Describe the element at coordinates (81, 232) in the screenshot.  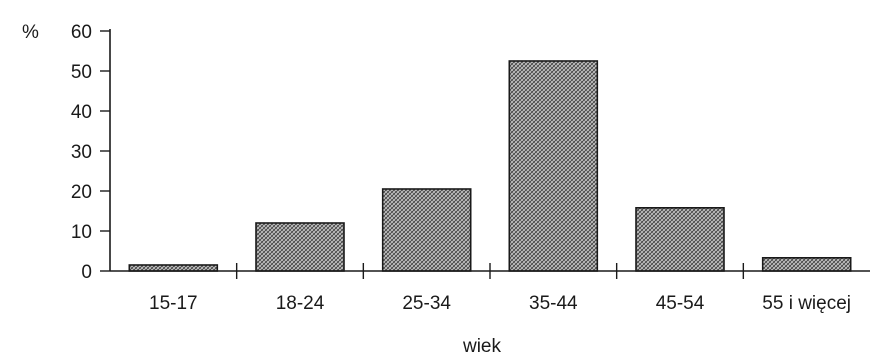
I see `y-tick-label-10: 10` at that location.